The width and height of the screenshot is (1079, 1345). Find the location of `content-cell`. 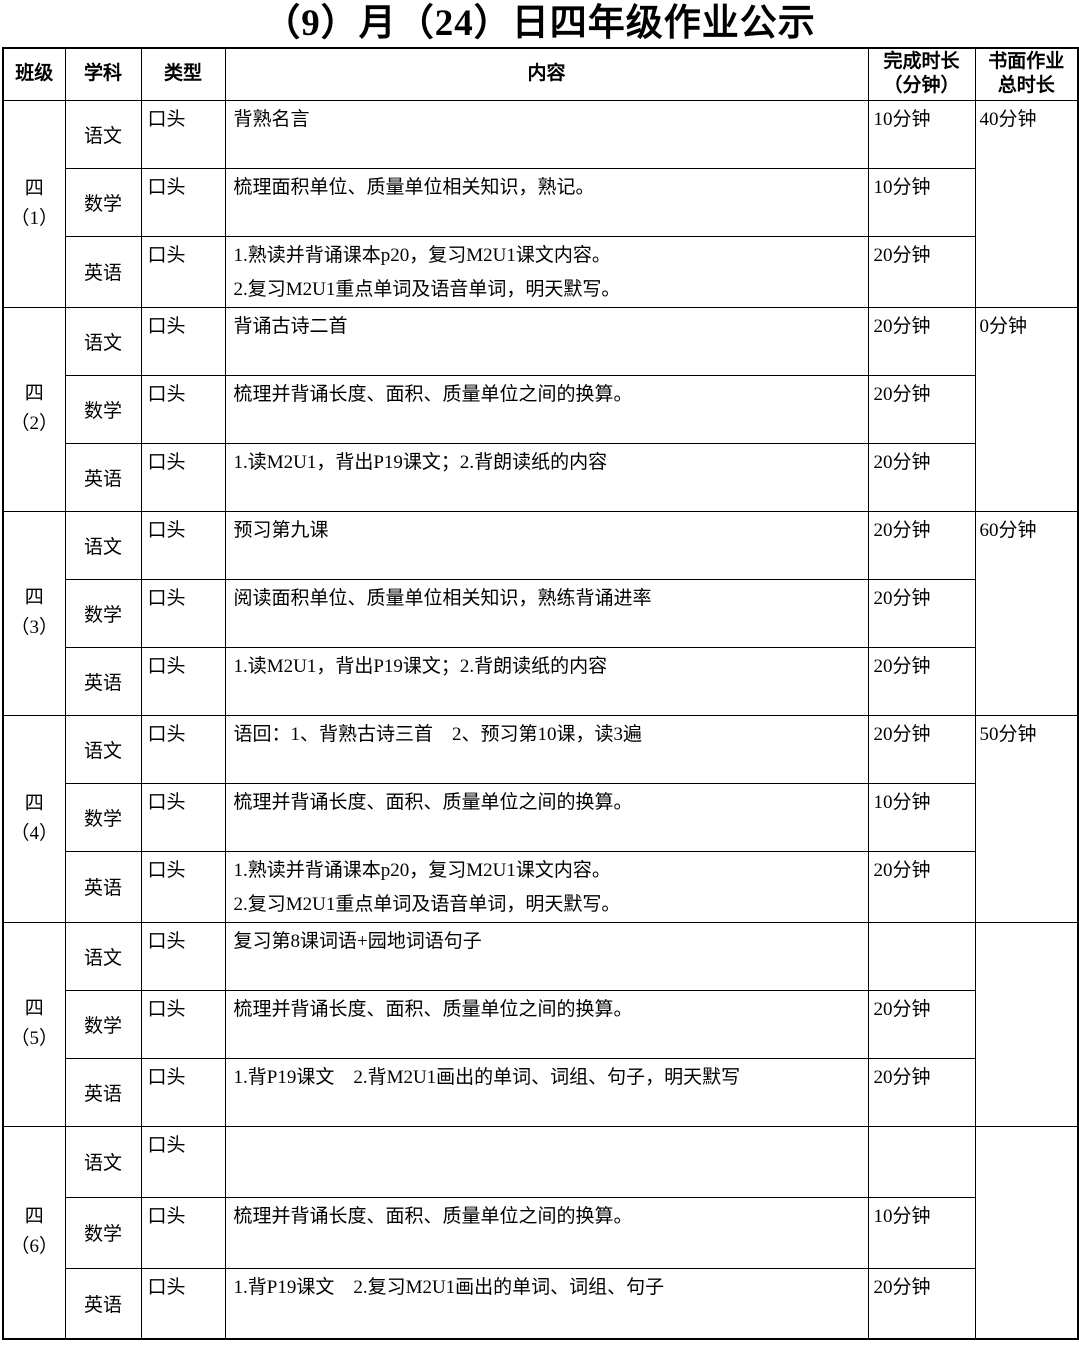

content-cell is located at coordinates (546, 1161).